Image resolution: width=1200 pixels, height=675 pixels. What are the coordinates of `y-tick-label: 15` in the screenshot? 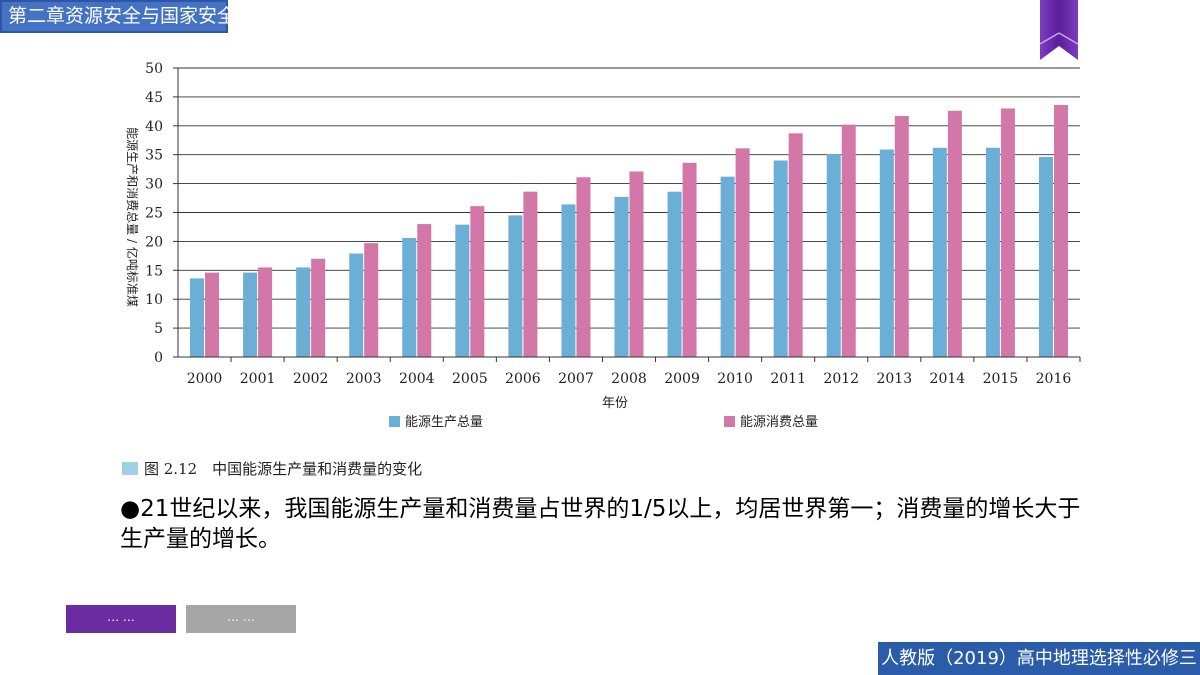 It's located at (154, 271).